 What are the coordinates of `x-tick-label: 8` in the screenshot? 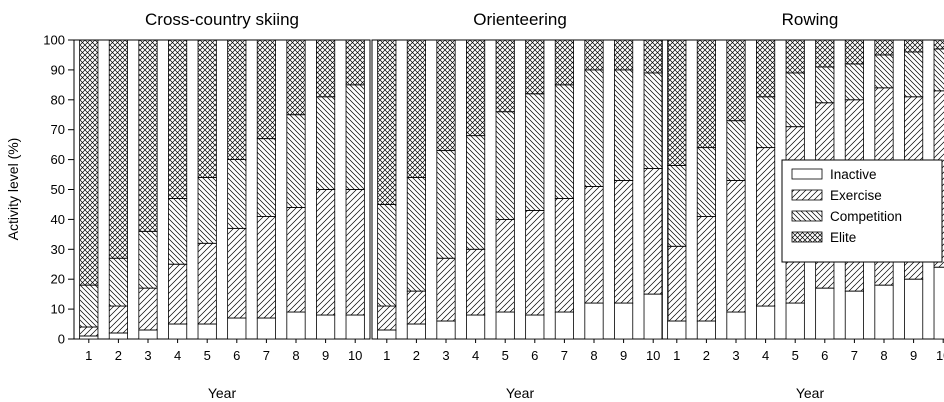 It's located at (593, 355).